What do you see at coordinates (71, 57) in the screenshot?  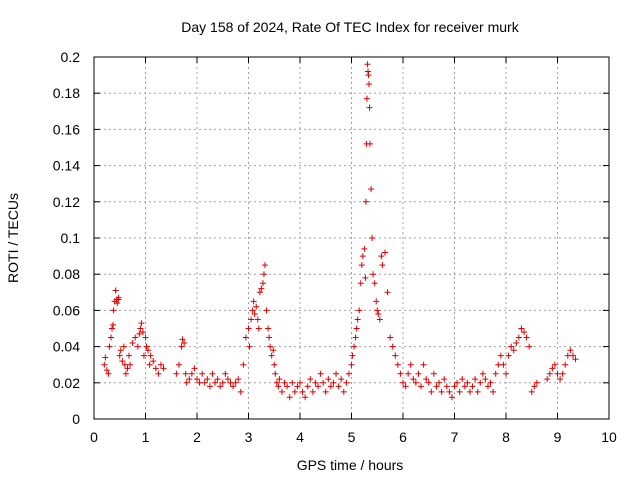 I see `y-tick-label: 0.2` at bounding box center [71, 57].